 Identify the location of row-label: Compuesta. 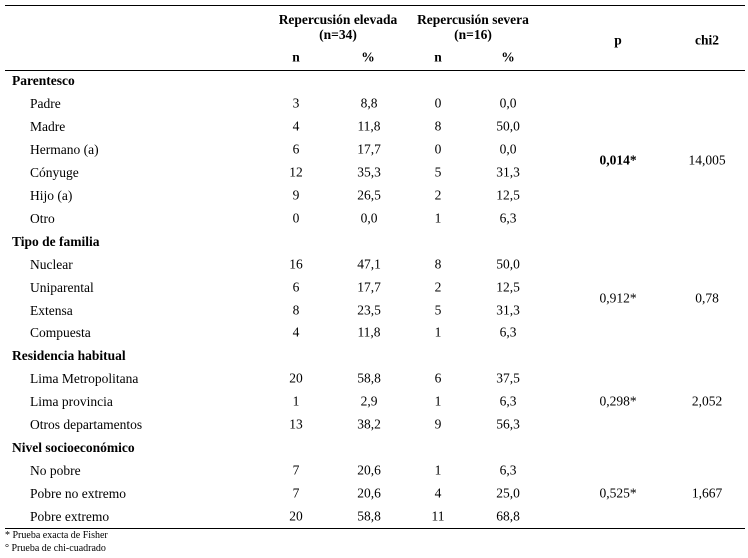
(60, 333).